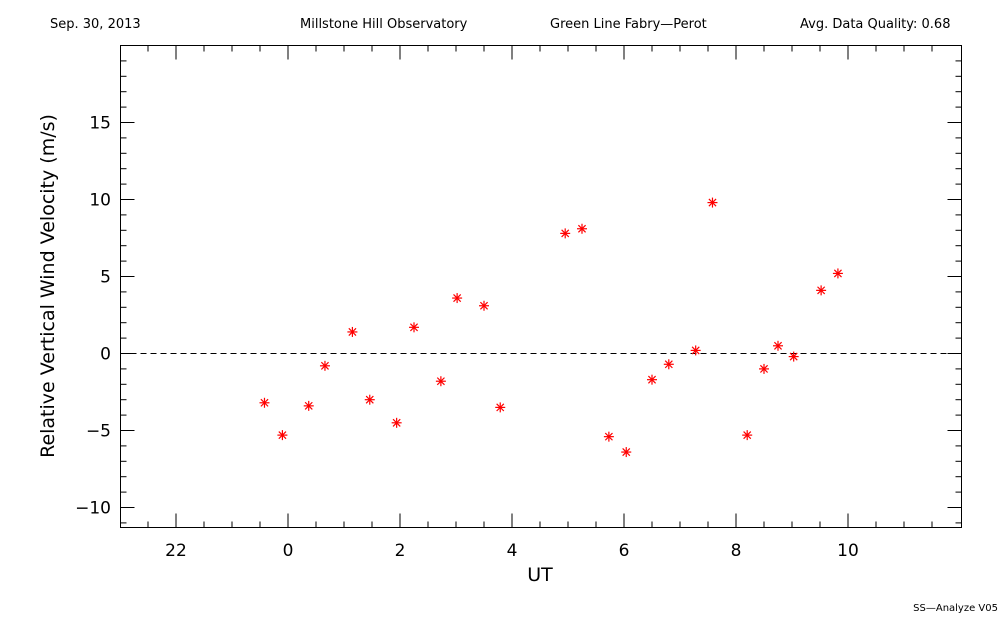  Describe the element at coordinates (628, 24) in the screenshot. I see `header-instrument: Green Line Fabry—Perot` at that location.